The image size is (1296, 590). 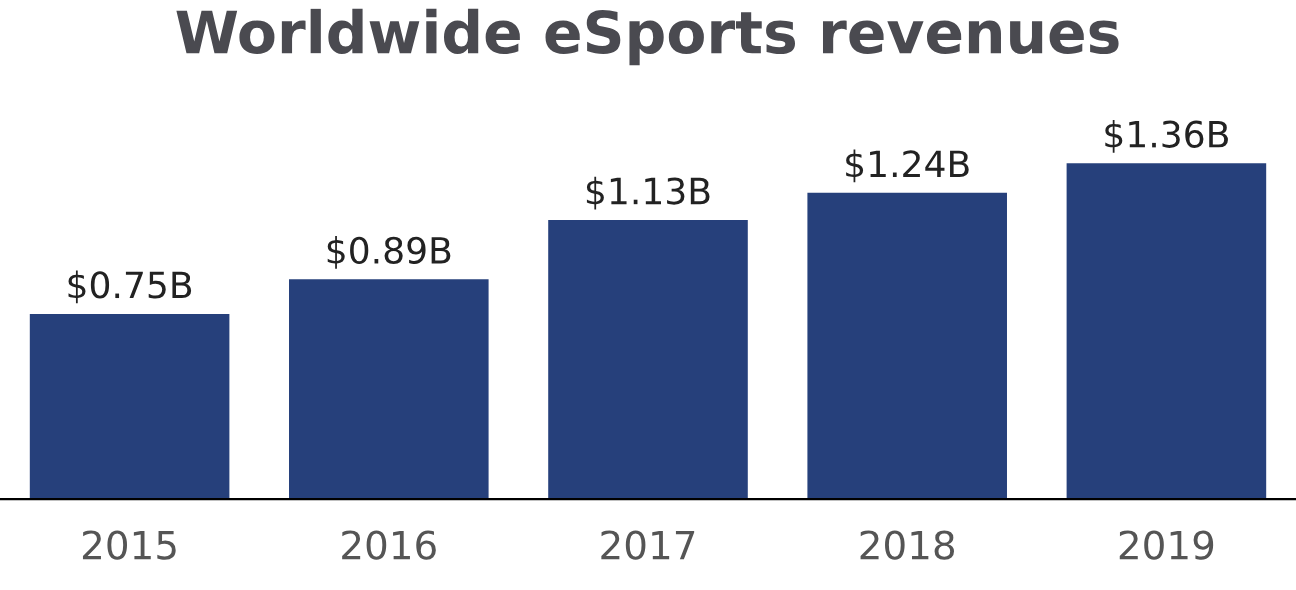 I want to click on data-label: $1.24B, so click(x=907, y=166).